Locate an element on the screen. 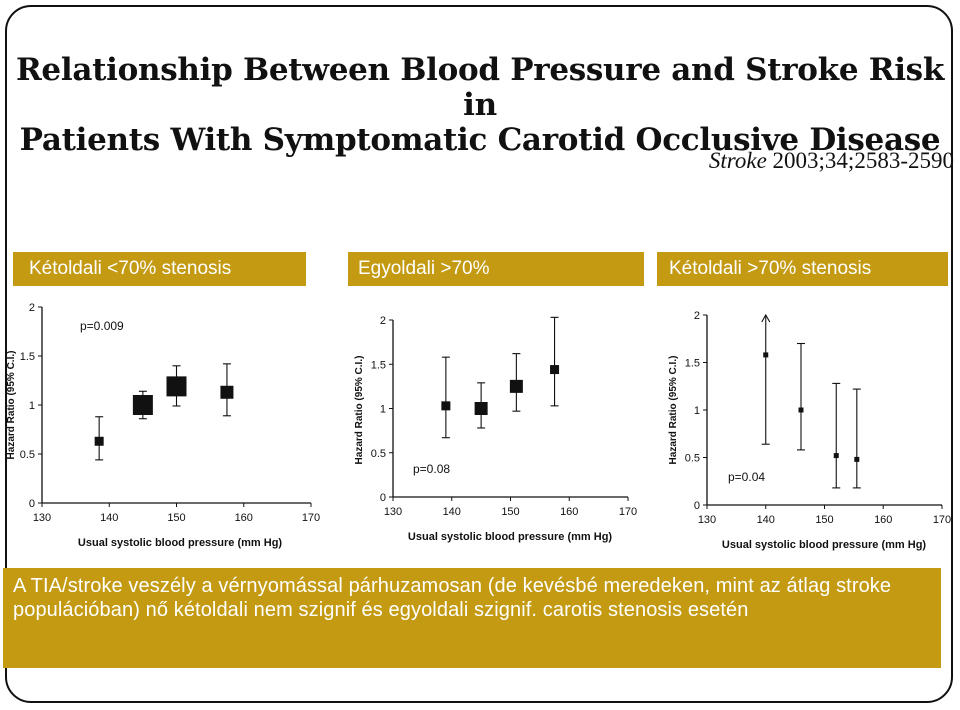 The height and width of the screenshot is (710, 960). citation-ref: 2003;34;2583-2590 is located at coordinates (863, 160).